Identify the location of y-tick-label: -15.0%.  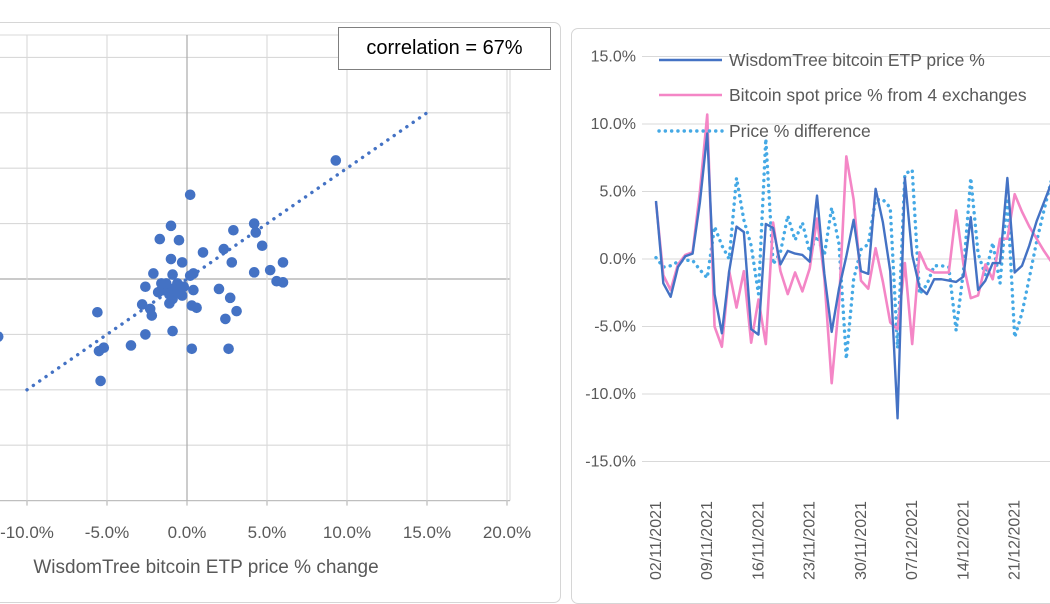
(610, 462).